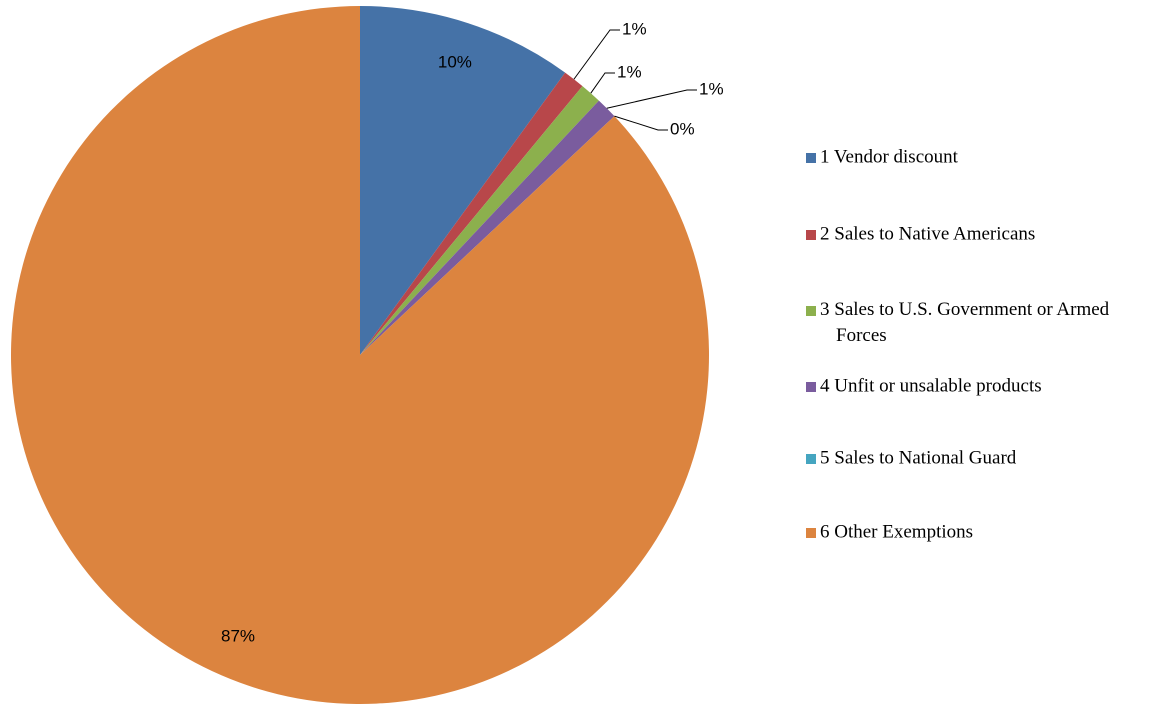 The width and height of the screenshot is (1161, 706). Describe the element at coordinates (931, 385) in the screenshot. I see `legend-label: 4 Unfit or unsalable products` at that location.